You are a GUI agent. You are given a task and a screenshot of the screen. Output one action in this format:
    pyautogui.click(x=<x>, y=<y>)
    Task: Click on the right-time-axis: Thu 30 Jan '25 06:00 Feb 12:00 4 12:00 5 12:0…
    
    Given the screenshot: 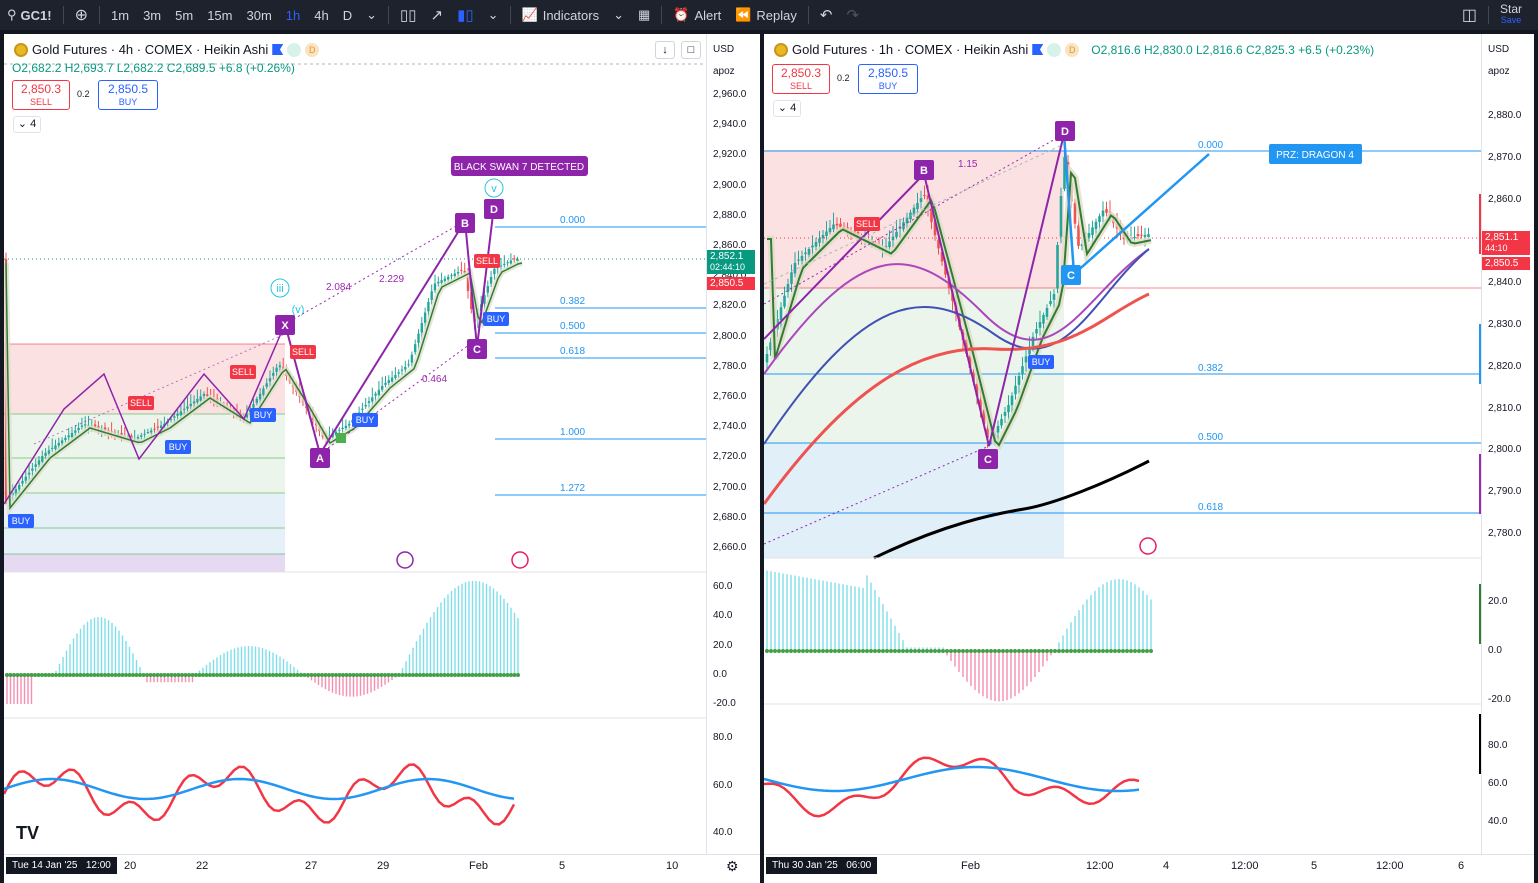 What is the action you would take?
    pyautogui.click(x=1149, y=866)
    